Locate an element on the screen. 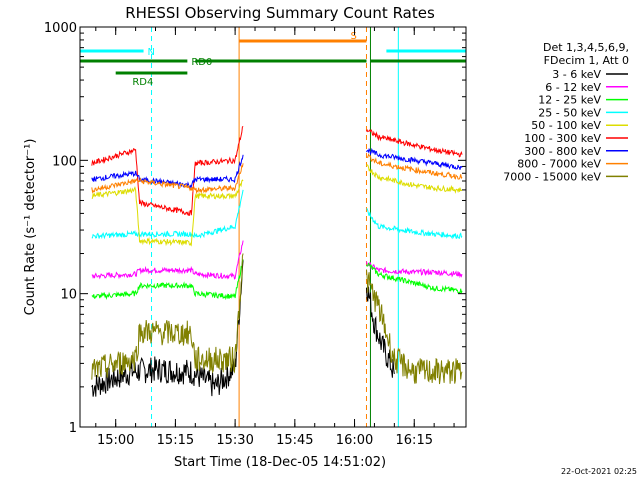  chart-title: RHESSI Observing Summary Count Rates is located at coordinates (280, 13).